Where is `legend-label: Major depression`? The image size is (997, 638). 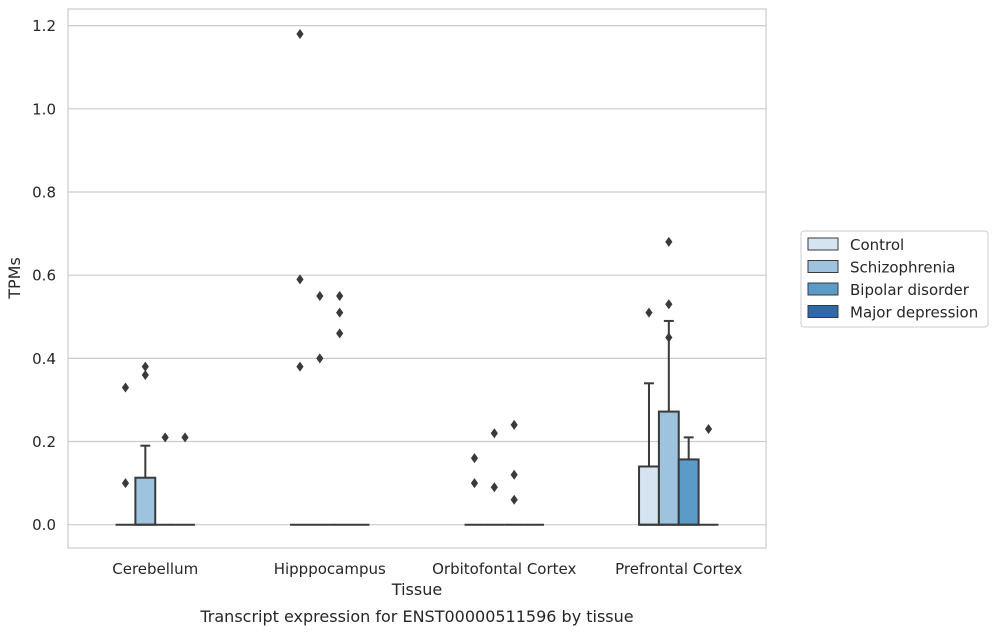
legend-label: Major depression is located at coordinates (914, 313).